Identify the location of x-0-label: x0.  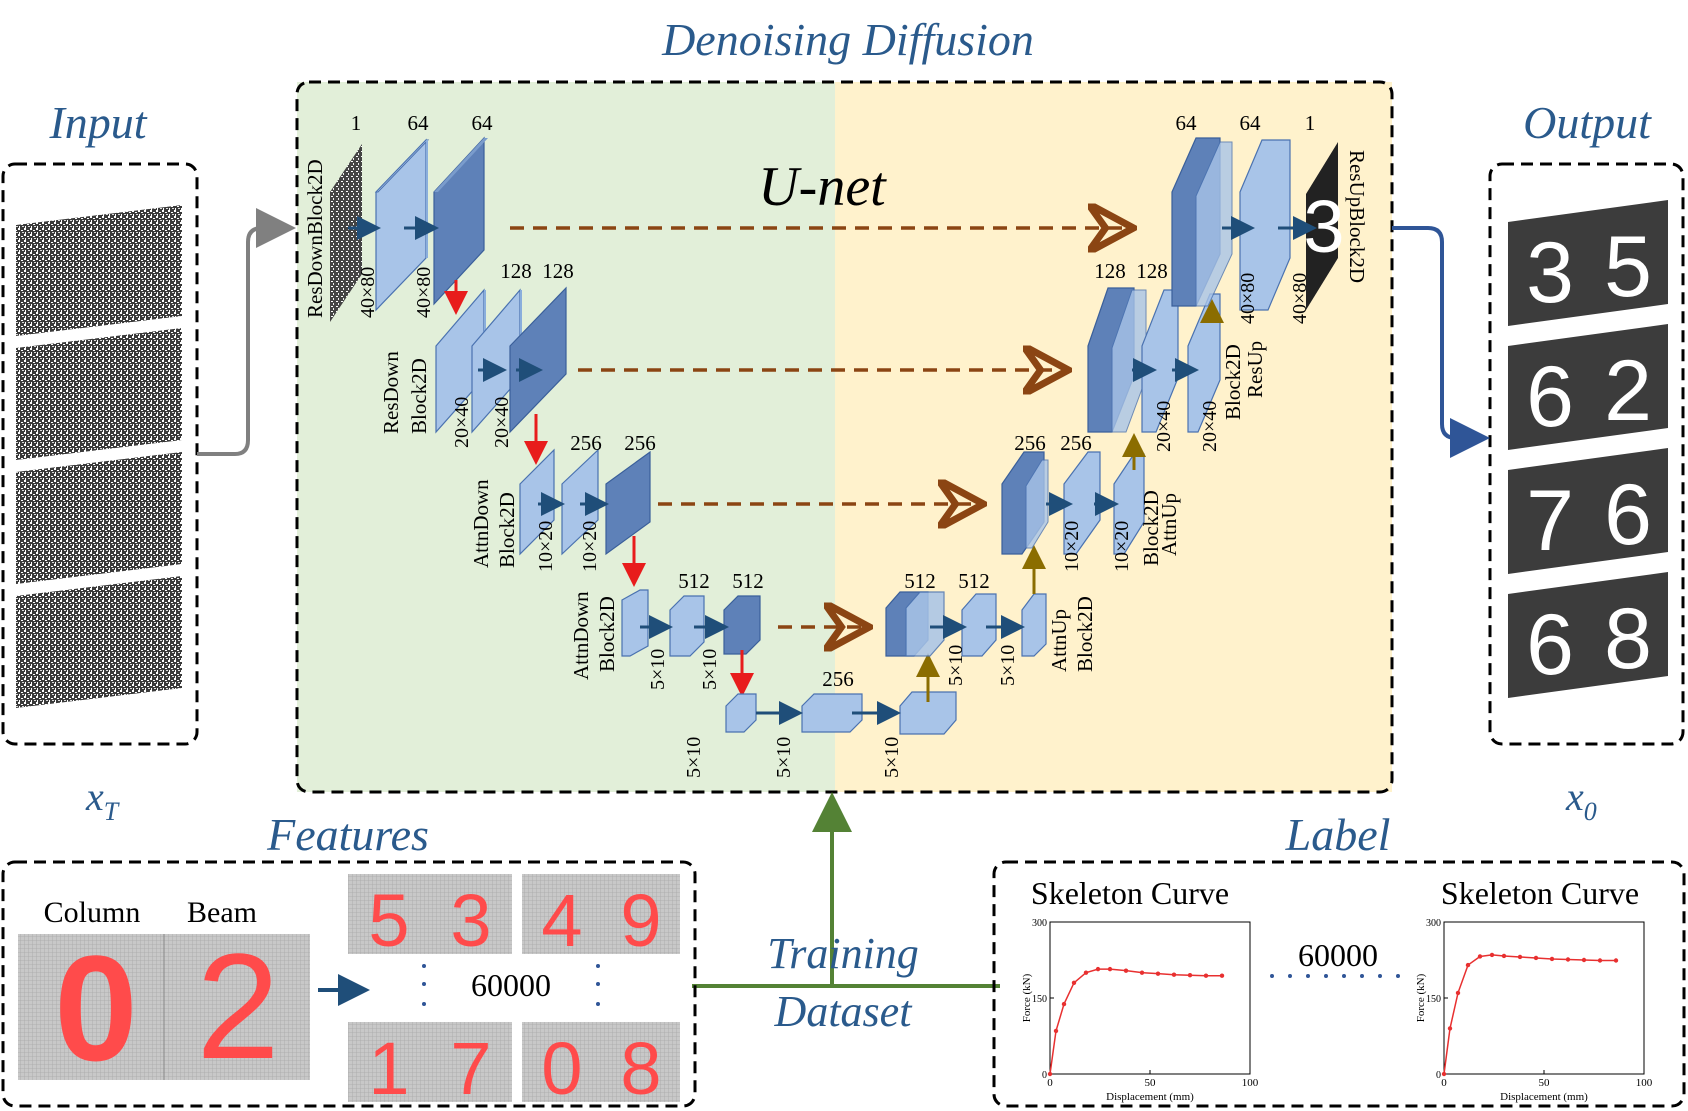
(1581, 800).